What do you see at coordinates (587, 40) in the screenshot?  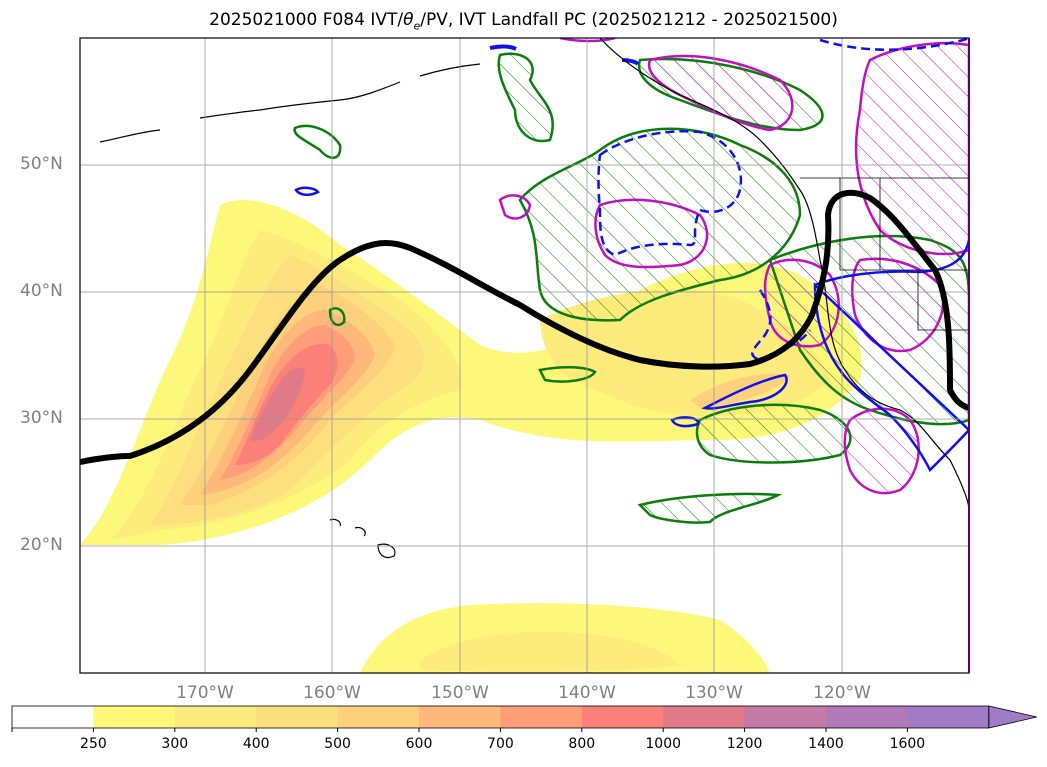 I see `magenta-contour-top` at bounding box center [587, 40].